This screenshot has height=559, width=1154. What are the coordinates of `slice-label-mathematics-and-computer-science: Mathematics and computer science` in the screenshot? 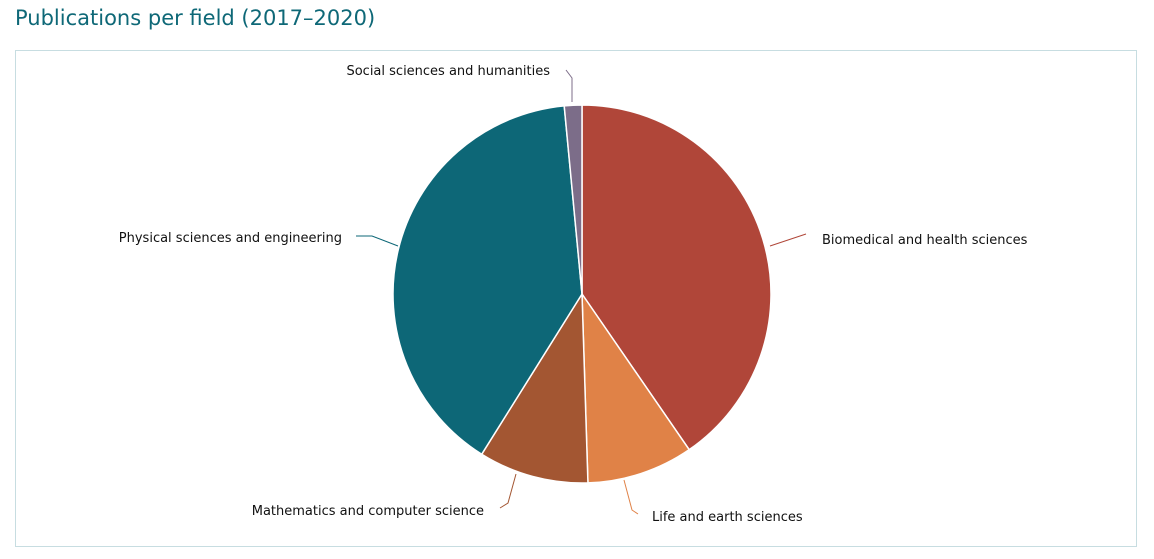 It's located at (368, 511).